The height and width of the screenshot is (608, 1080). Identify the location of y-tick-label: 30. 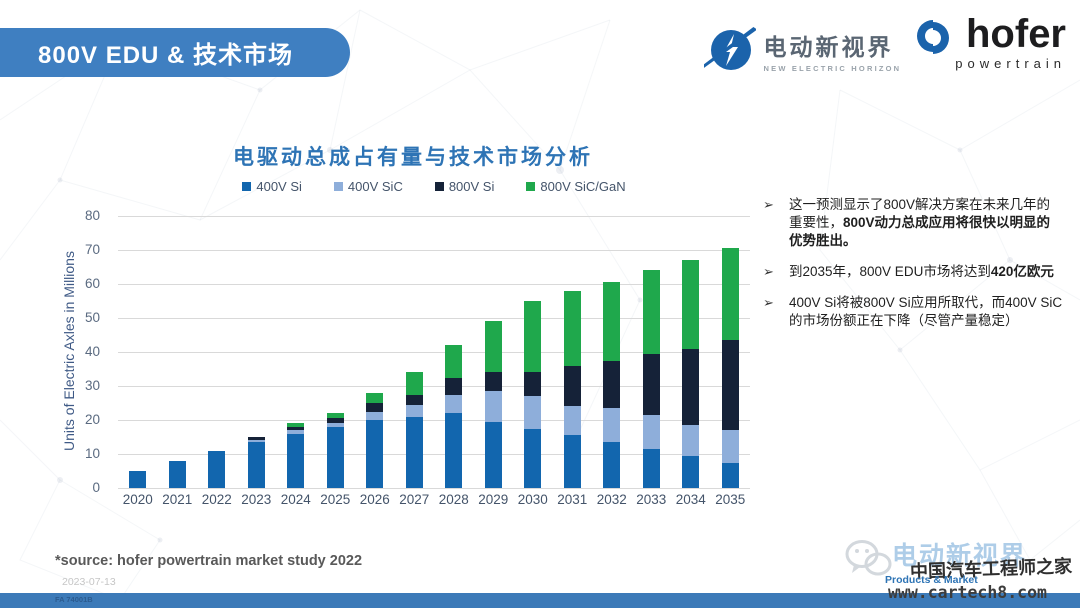
(92, 385).